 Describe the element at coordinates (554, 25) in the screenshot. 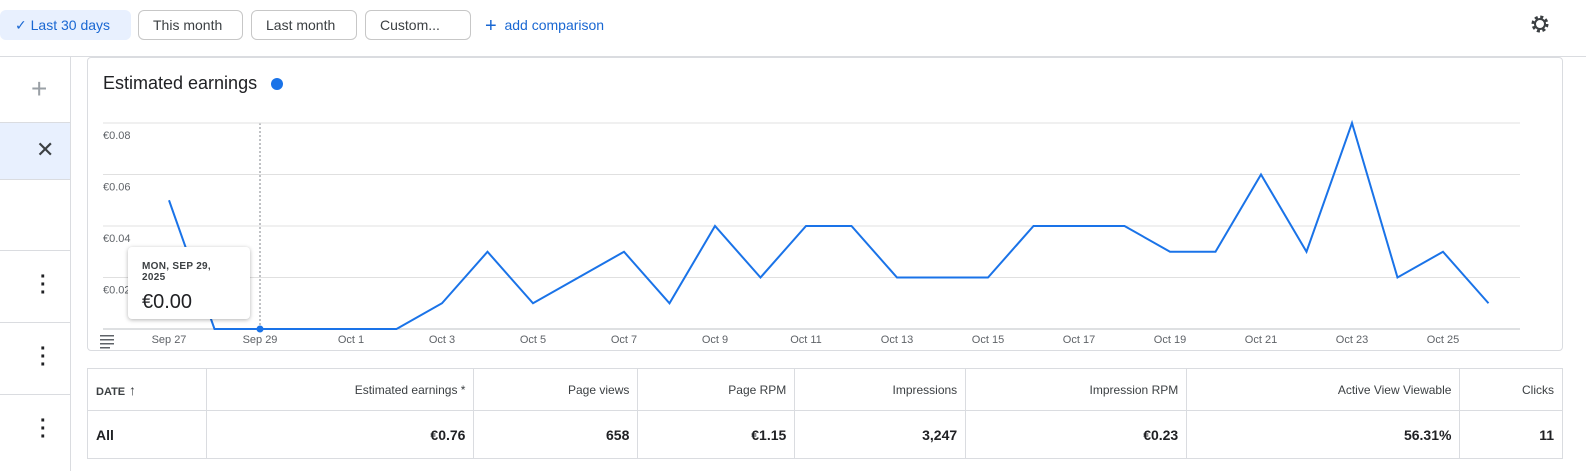

I see `comparison-label: add comparison` at that location.